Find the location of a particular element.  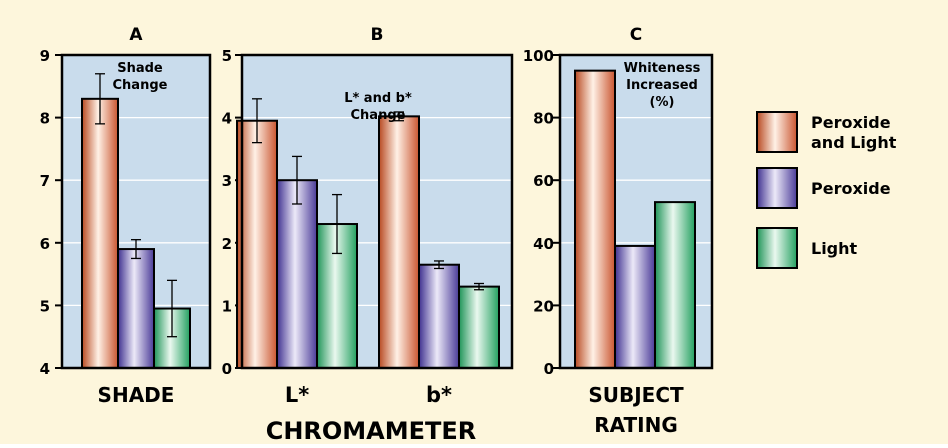

y-tick-label: 3 is located at coordinates (227, 181).